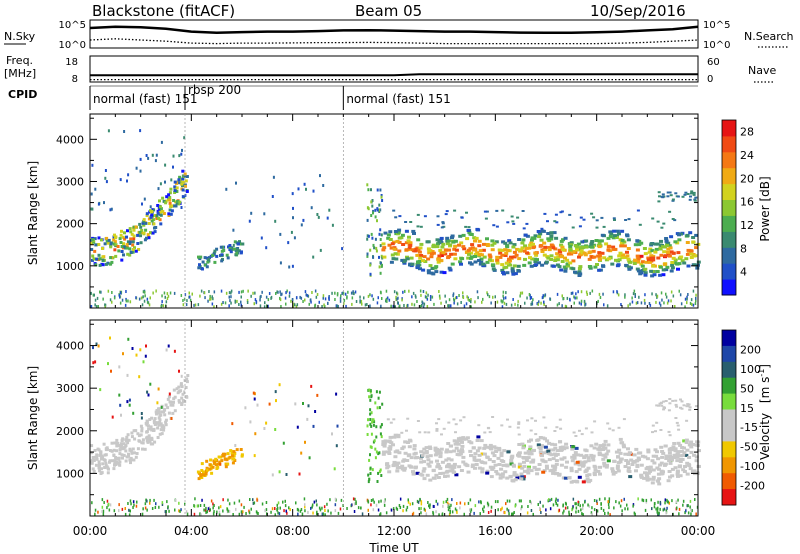 The height and width of the screenshot is (554, 800). What do you see at coordinates (743, 248) in the screenshot?
I see `power-colorbar-tick: 8` at bounding box center [743, 248].